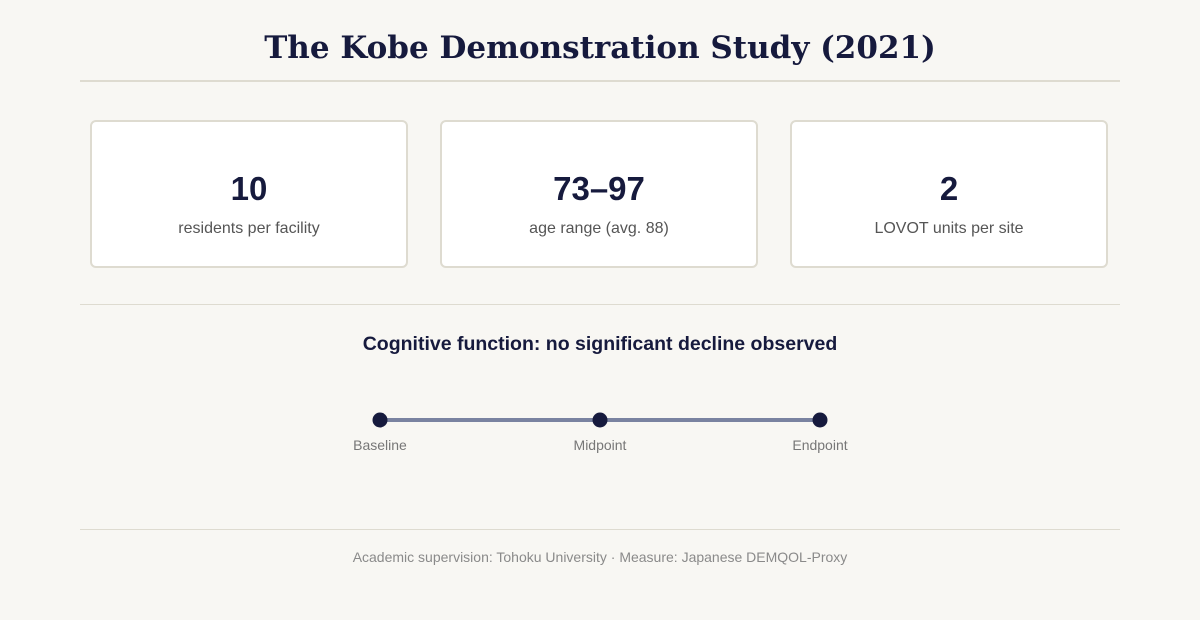 The image size is (1200, 620). What do you see at coordinates (600, 304) in the screenshot?
I see `section-divider` at bounding box center [600, 304].